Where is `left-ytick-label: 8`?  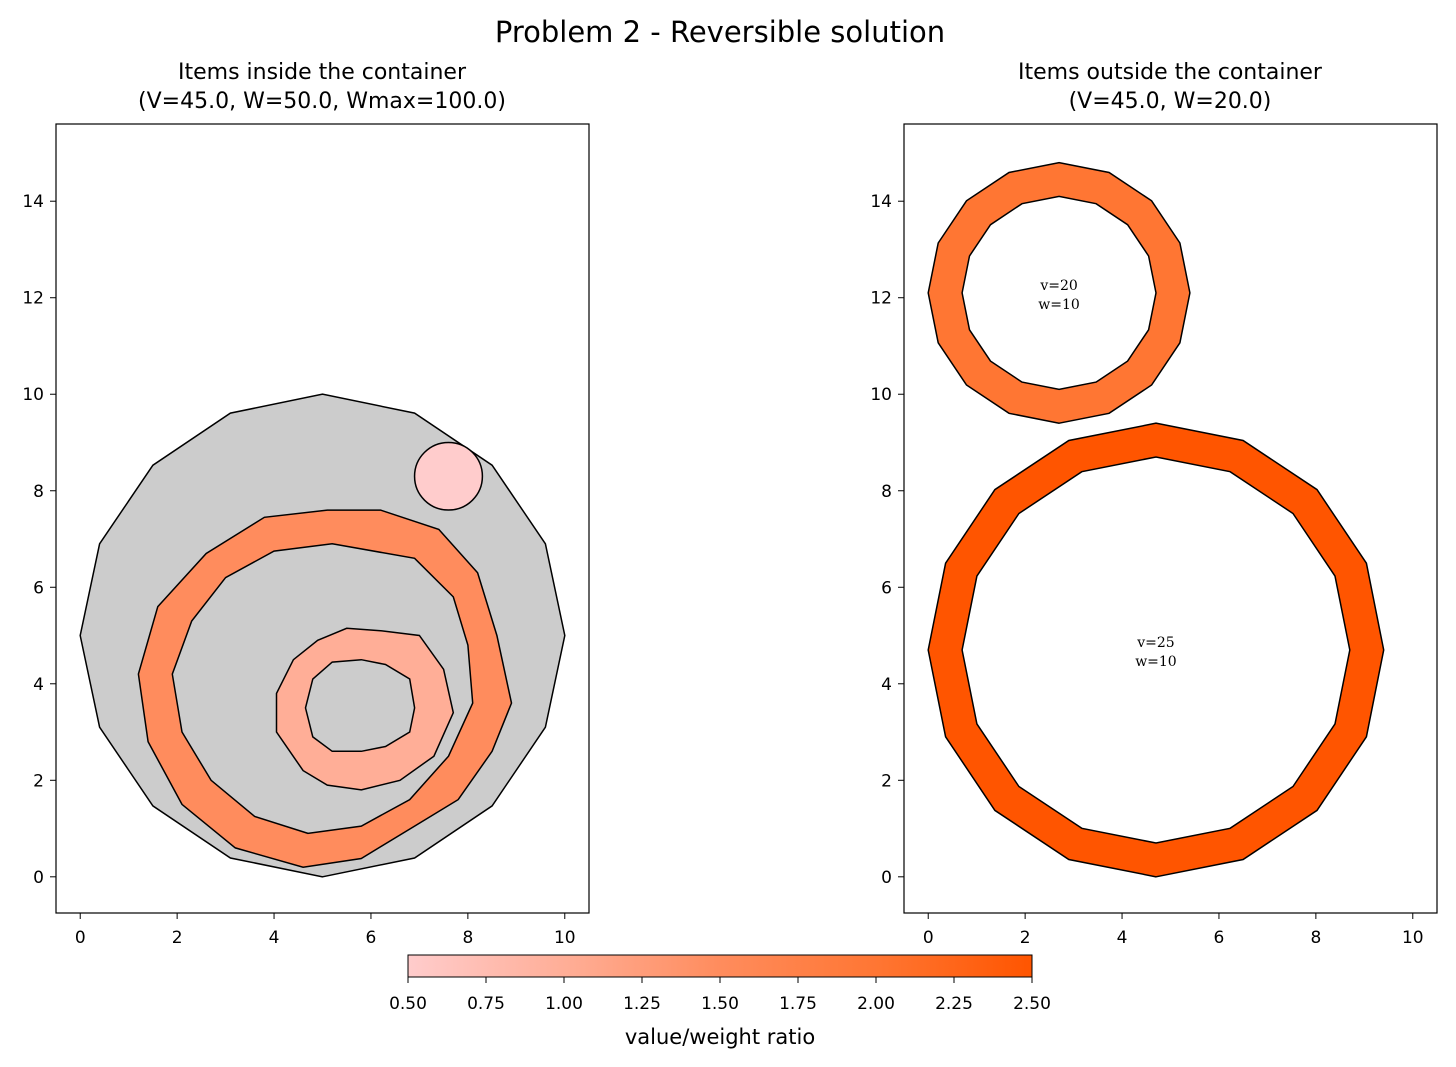
left-ytick-label: 8 is located at coordinates (38, 492).